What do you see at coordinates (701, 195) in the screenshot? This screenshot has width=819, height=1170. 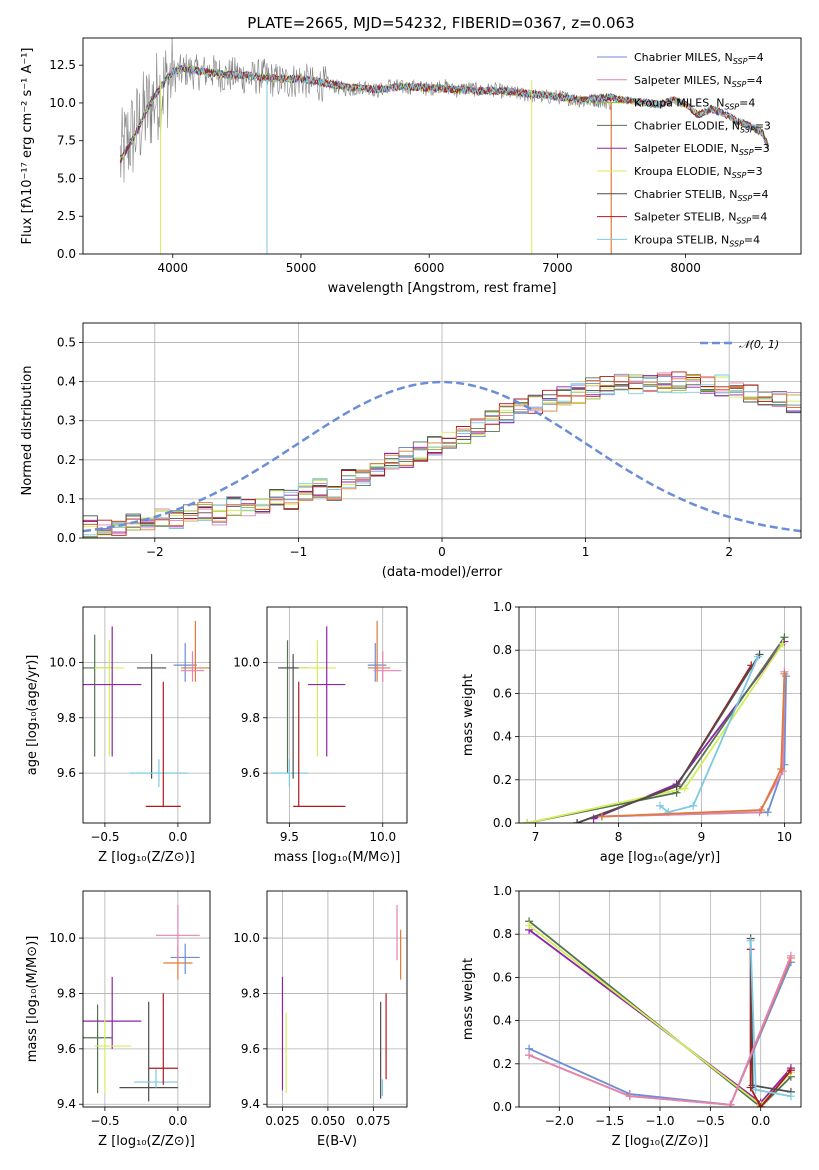 I see `legend-label: Chabrier STELIB, NSSP=4` at bounding box center [701, 195].